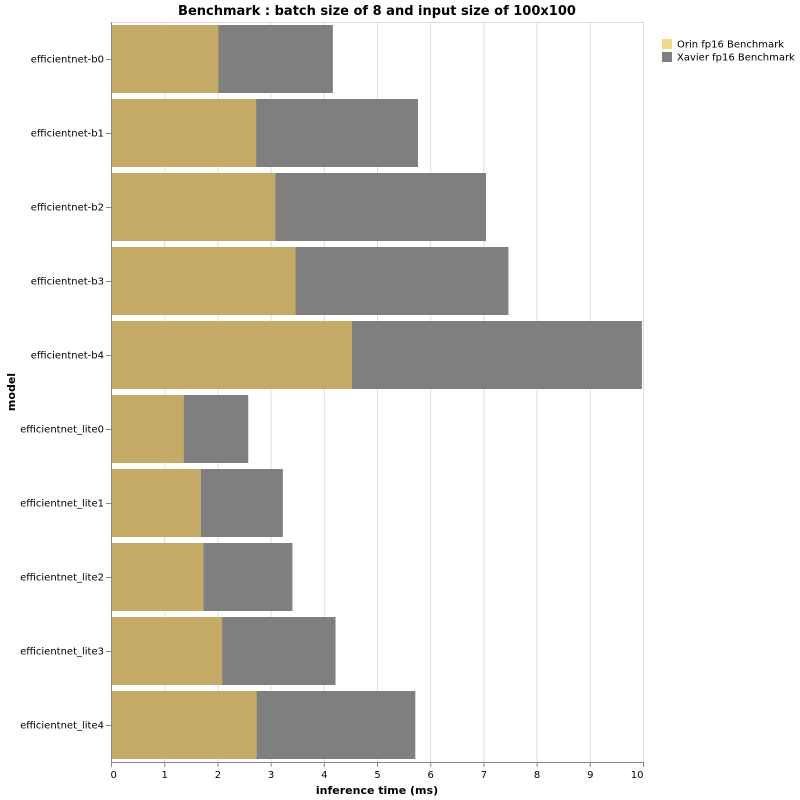 The width and height of the screenshot is (800, 800). What do you see at coordinates (667, 57) in the screenshot?
I see `legend-swatch-xavier` at bounding box center [667, 57].